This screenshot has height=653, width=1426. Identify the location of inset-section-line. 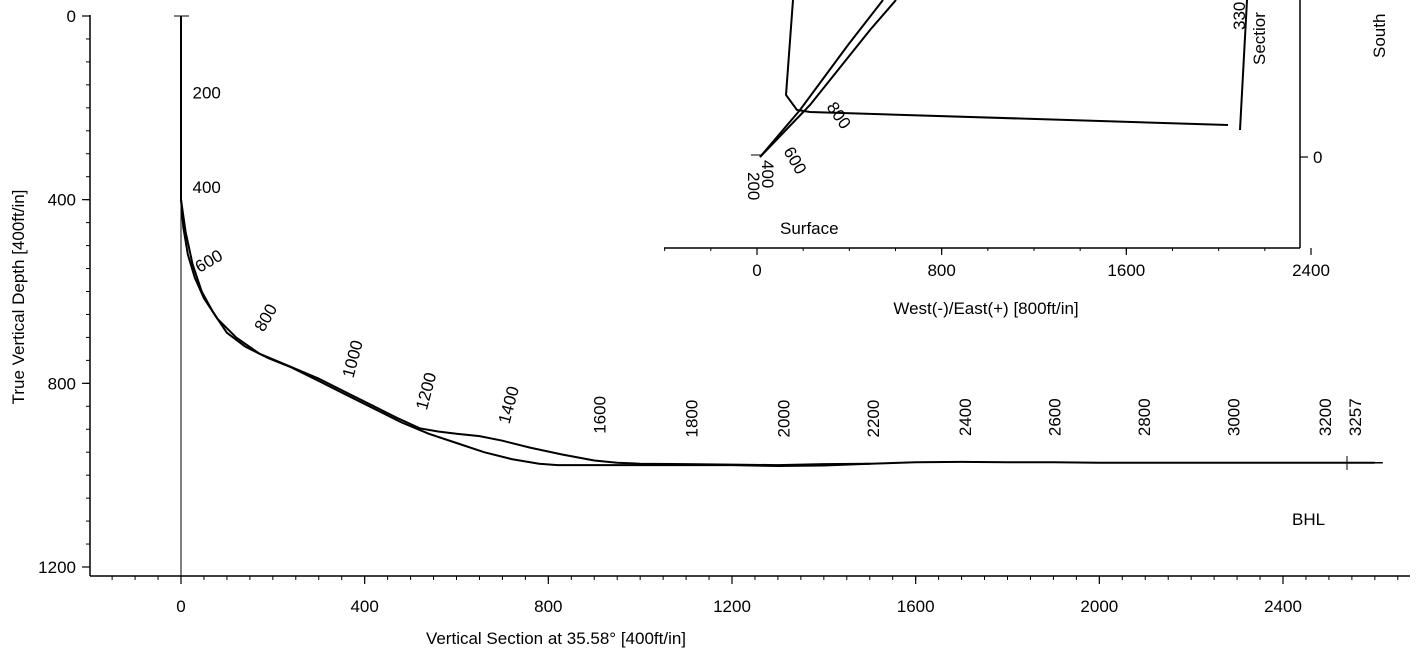
(1243, 65).